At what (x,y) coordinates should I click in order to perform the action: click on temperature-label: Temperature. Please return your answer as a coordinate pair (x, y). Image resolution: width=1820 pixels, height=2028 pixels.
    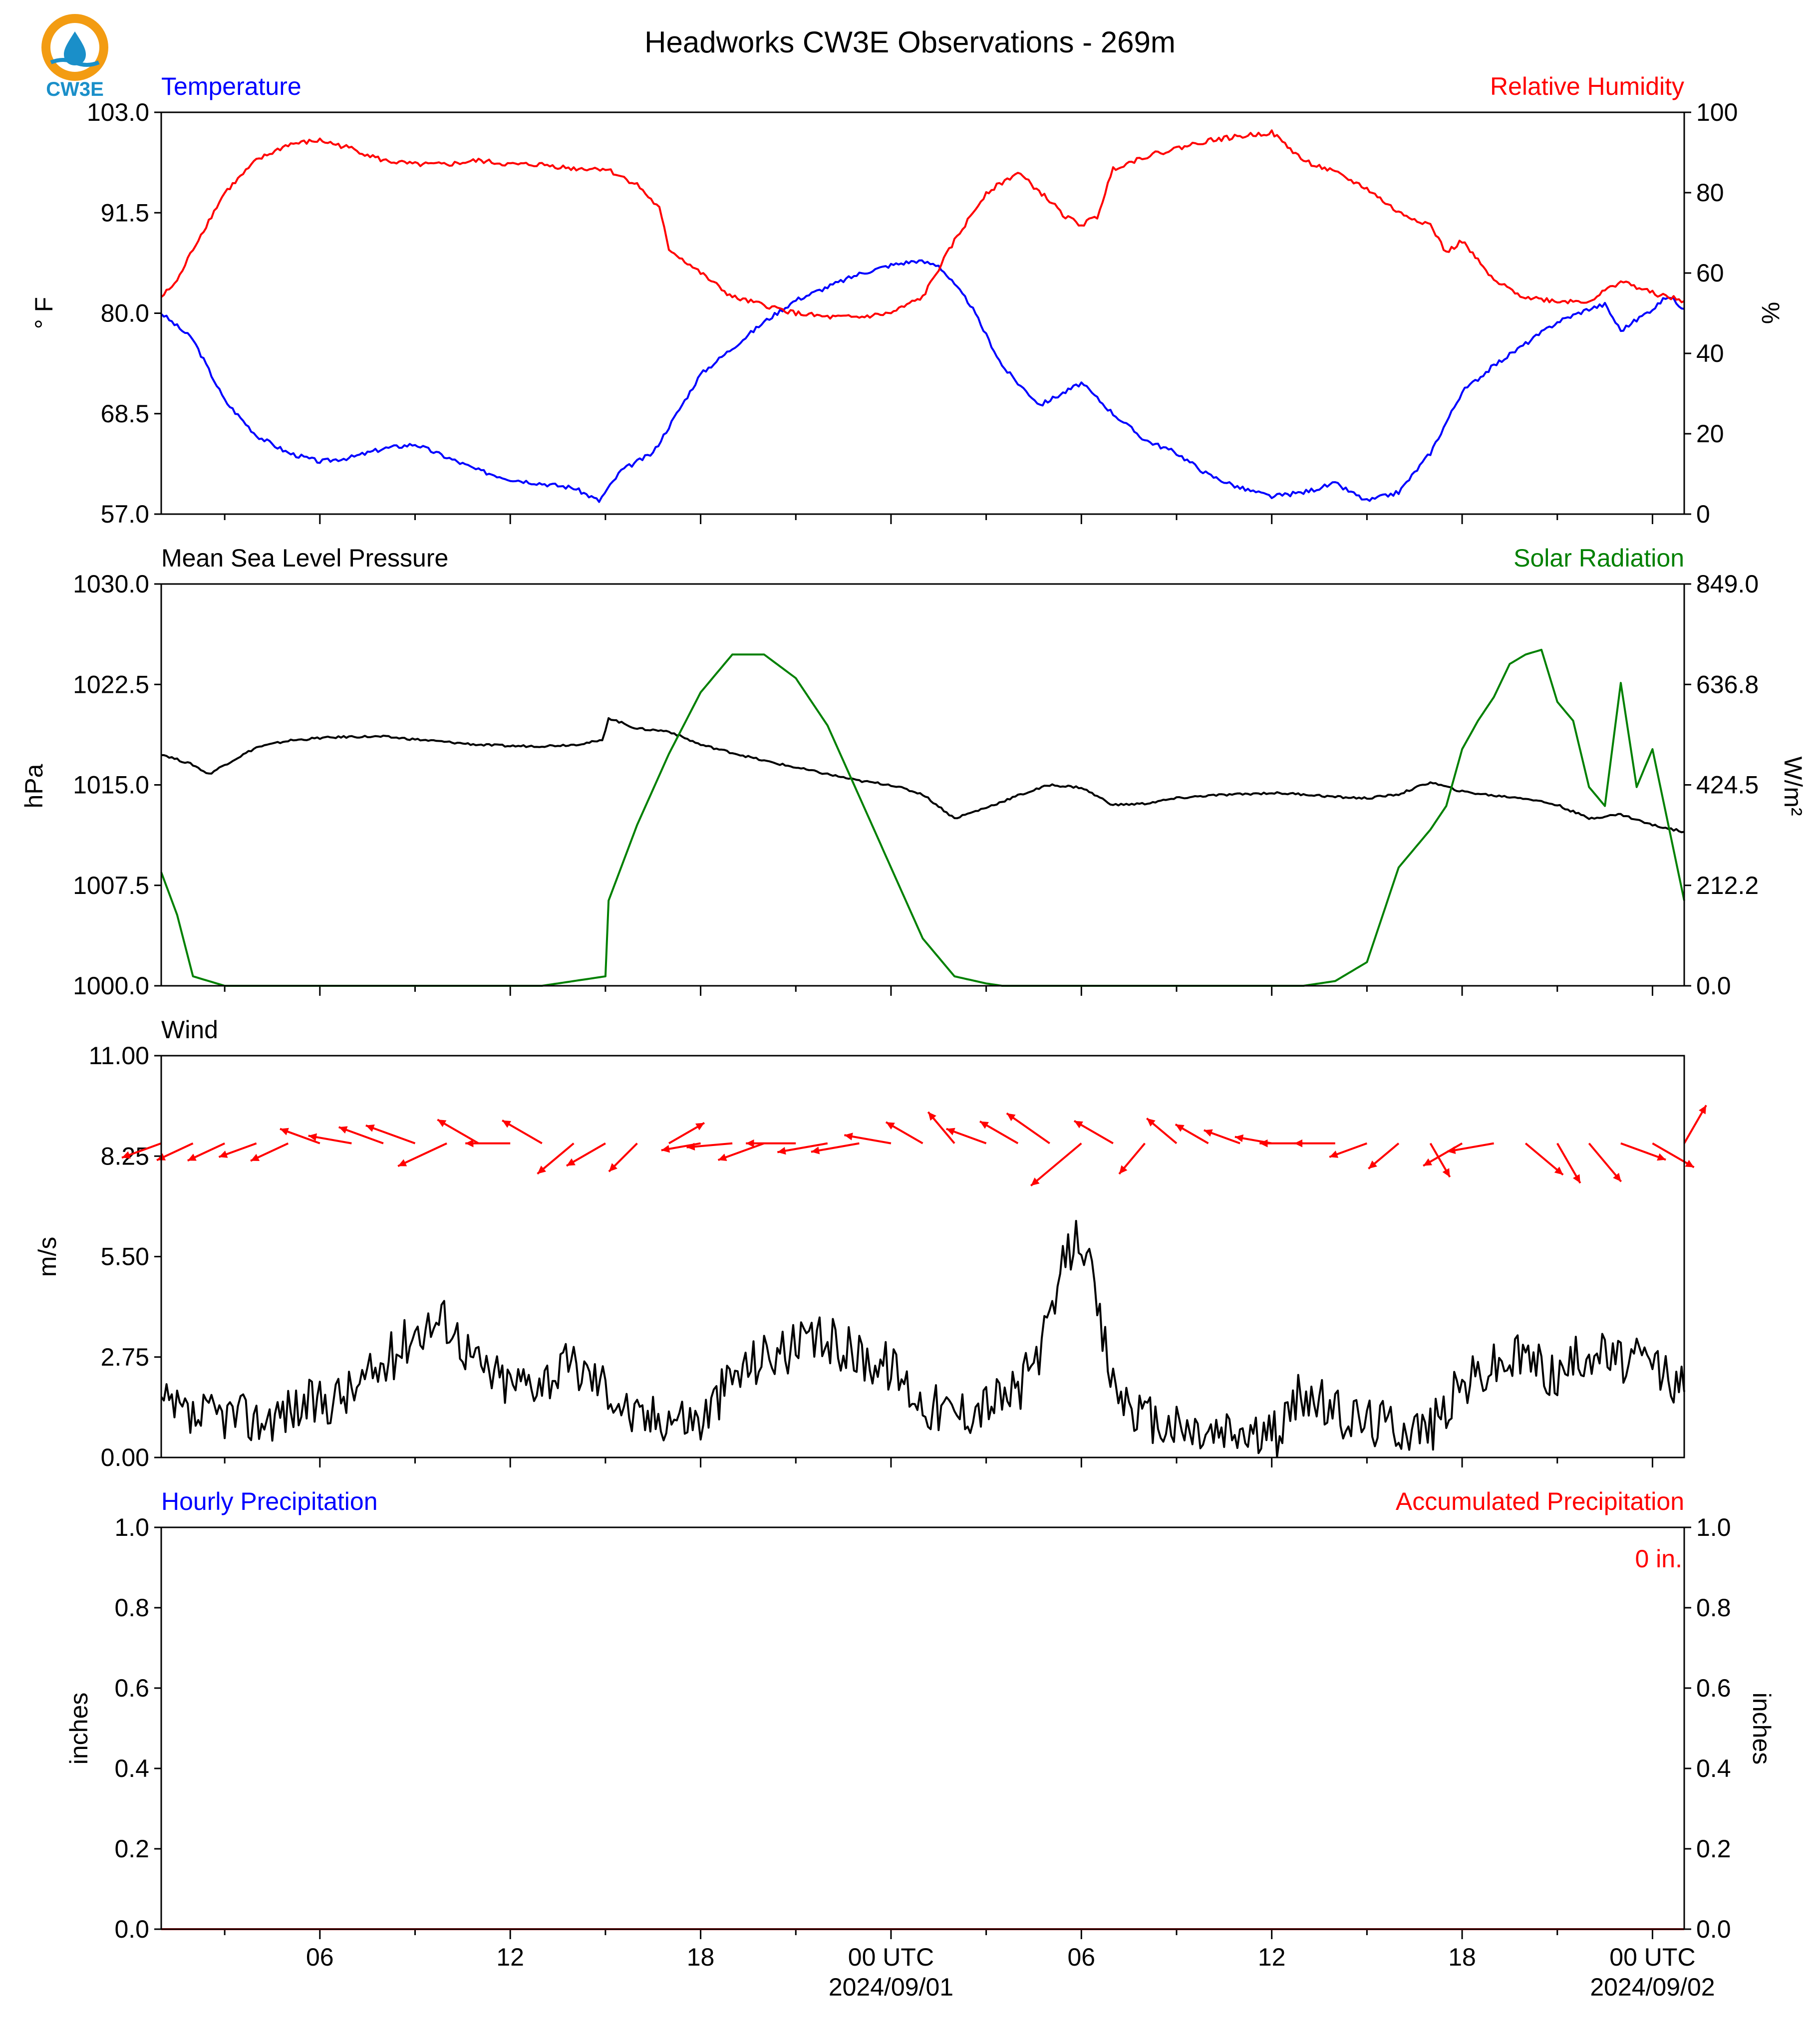
    Looking at the image, I should click on (231, 86).